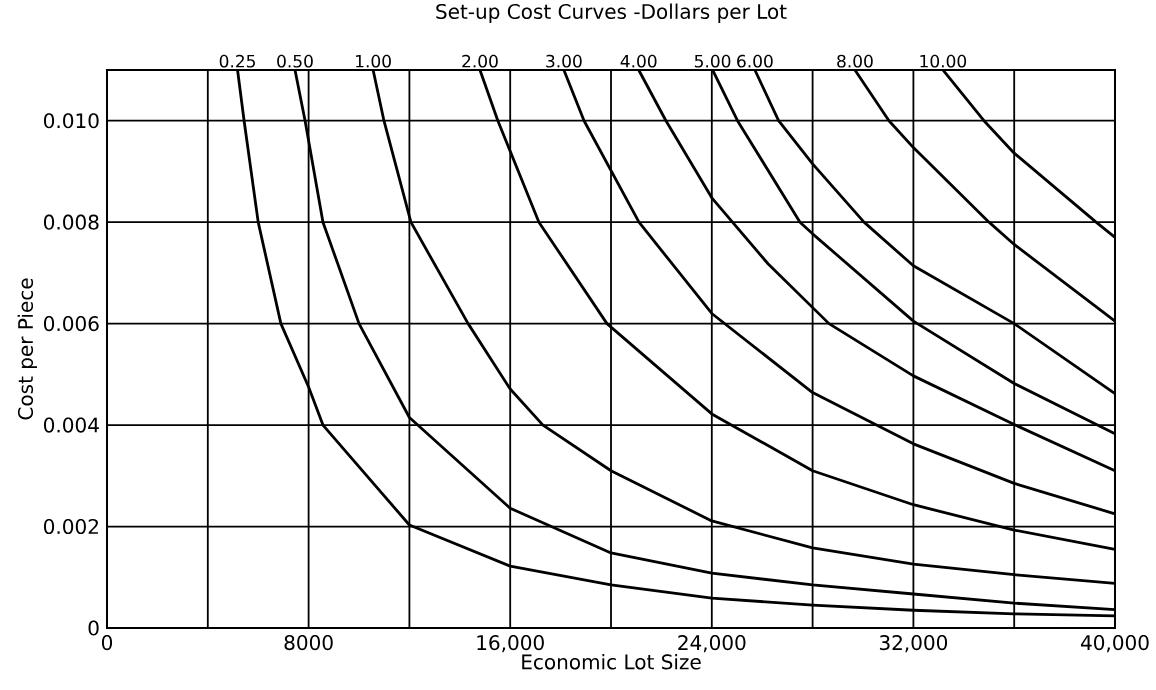 The height and width of the screenshot is (690, 1156). What do you see at coordinates (93, 628) in the screenshot?
I see `y-tick-label: 0` at bounding box center [93, 628].